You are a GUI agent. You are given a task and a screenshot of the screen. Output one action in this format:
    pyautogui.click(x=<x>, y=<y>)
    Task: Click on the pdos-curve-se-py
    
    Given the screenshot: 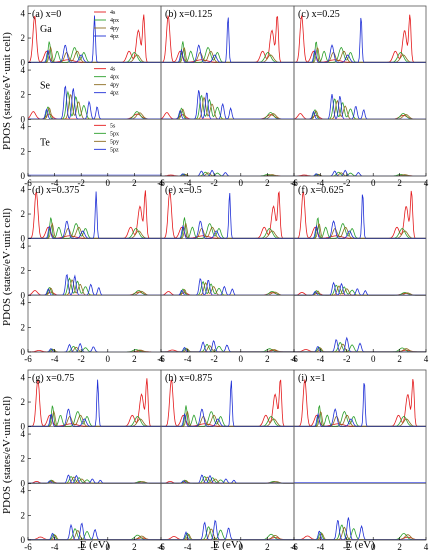 What is the action you would take?
    pyautogui.click(x=94, y=107)
    